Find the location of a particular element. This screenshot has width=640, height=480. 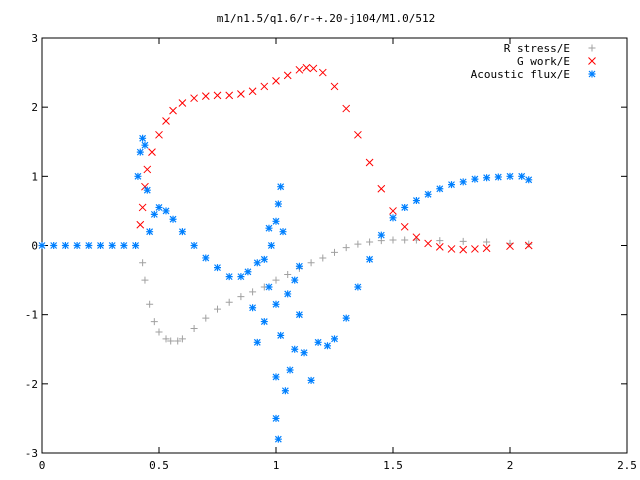

y-tick-label: 3 is located at coordinates (34, 38).